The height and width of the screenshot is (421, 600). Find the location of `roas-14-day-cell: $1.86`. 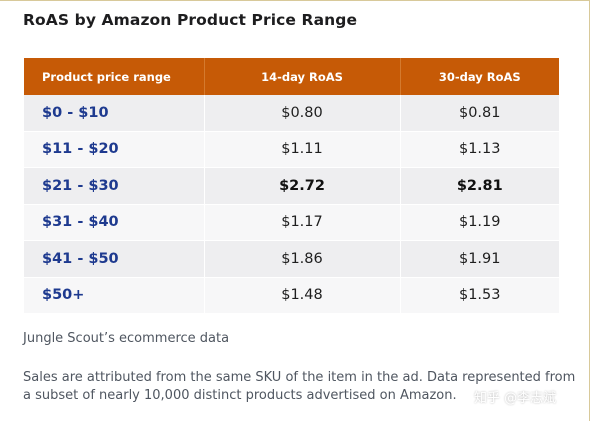

roas-14-day-cell: $1.86 is located at coordinates (302, 259).